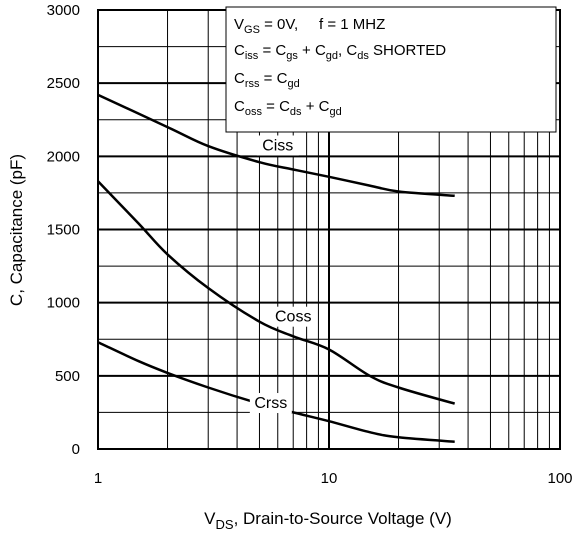  I want to click on series-ciss-label-bg, so click(277, 145).